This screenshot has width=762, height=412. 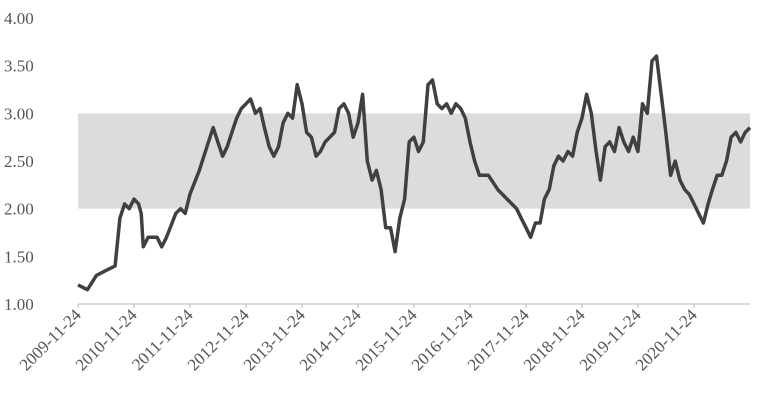 What do you see at coordinates (19, 161) in the screenshot?
I see `y-tick-label: 2.50` at bounding box center [19, 161].